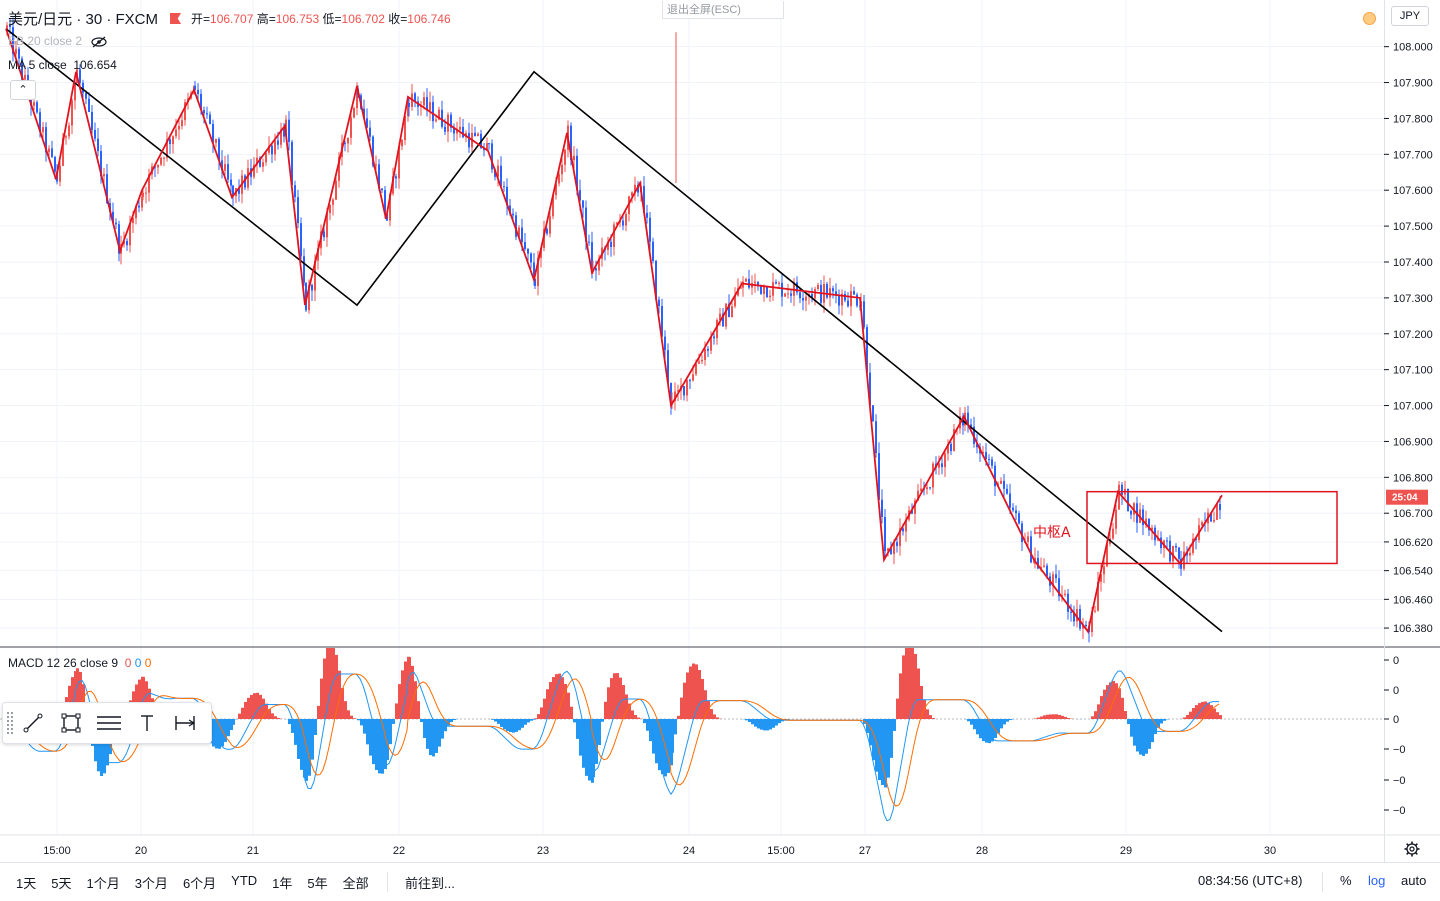  What do you see at coordinates (1413, 155) in the screenshot?
I see `price-tick-label: 107.700` at bounding box center [1413, 155].